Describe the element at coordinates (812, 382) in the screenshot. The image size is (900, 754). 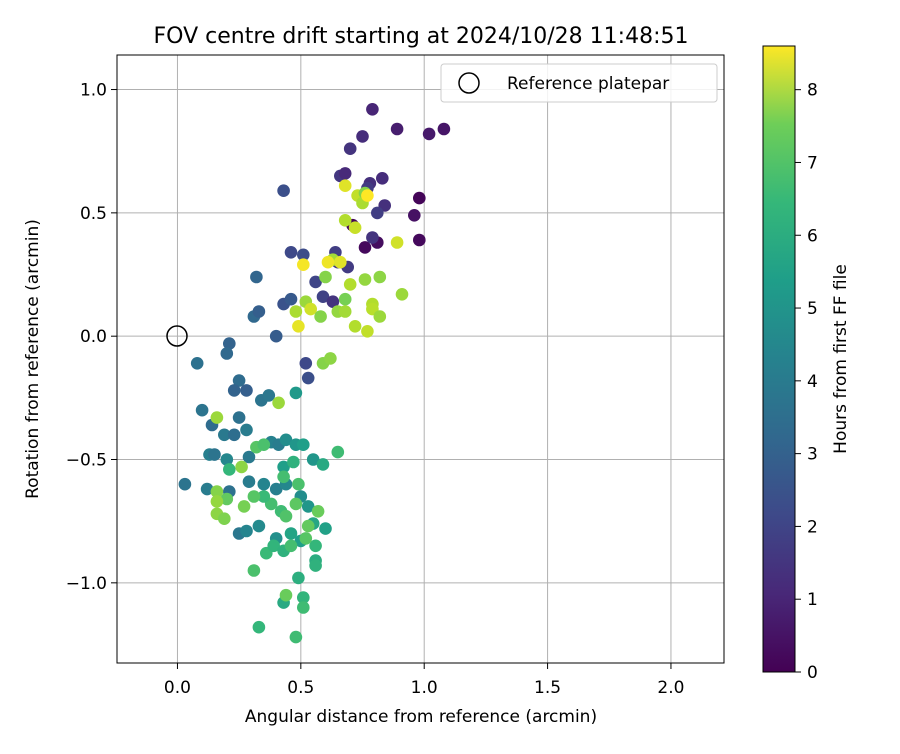
I see `colorbar-tick-label: 4` at that location.